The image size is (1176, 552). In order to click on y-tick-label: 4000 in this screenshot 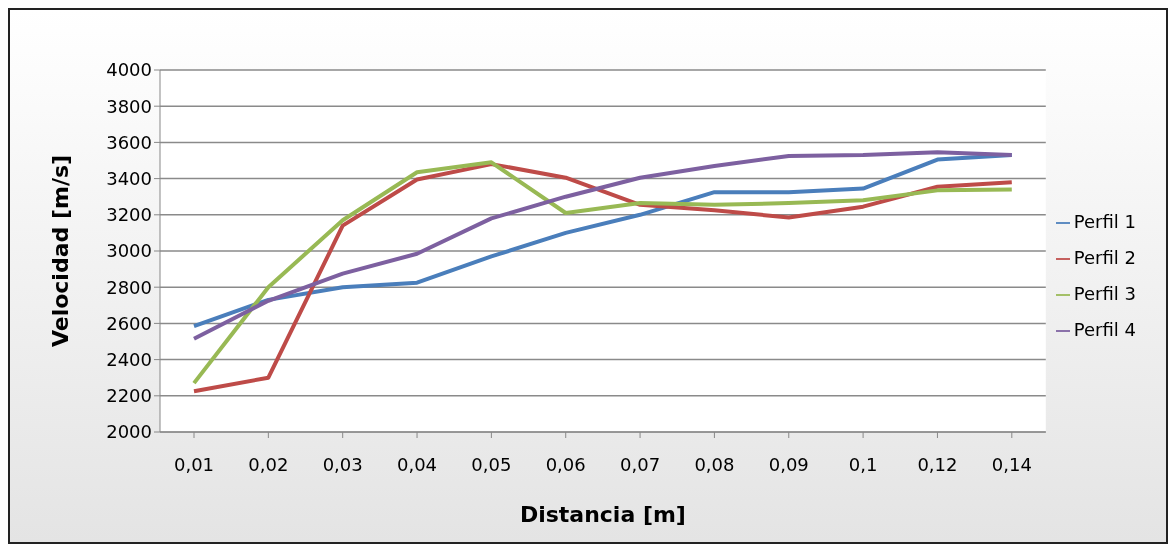, I will do `click(129, 70)`.